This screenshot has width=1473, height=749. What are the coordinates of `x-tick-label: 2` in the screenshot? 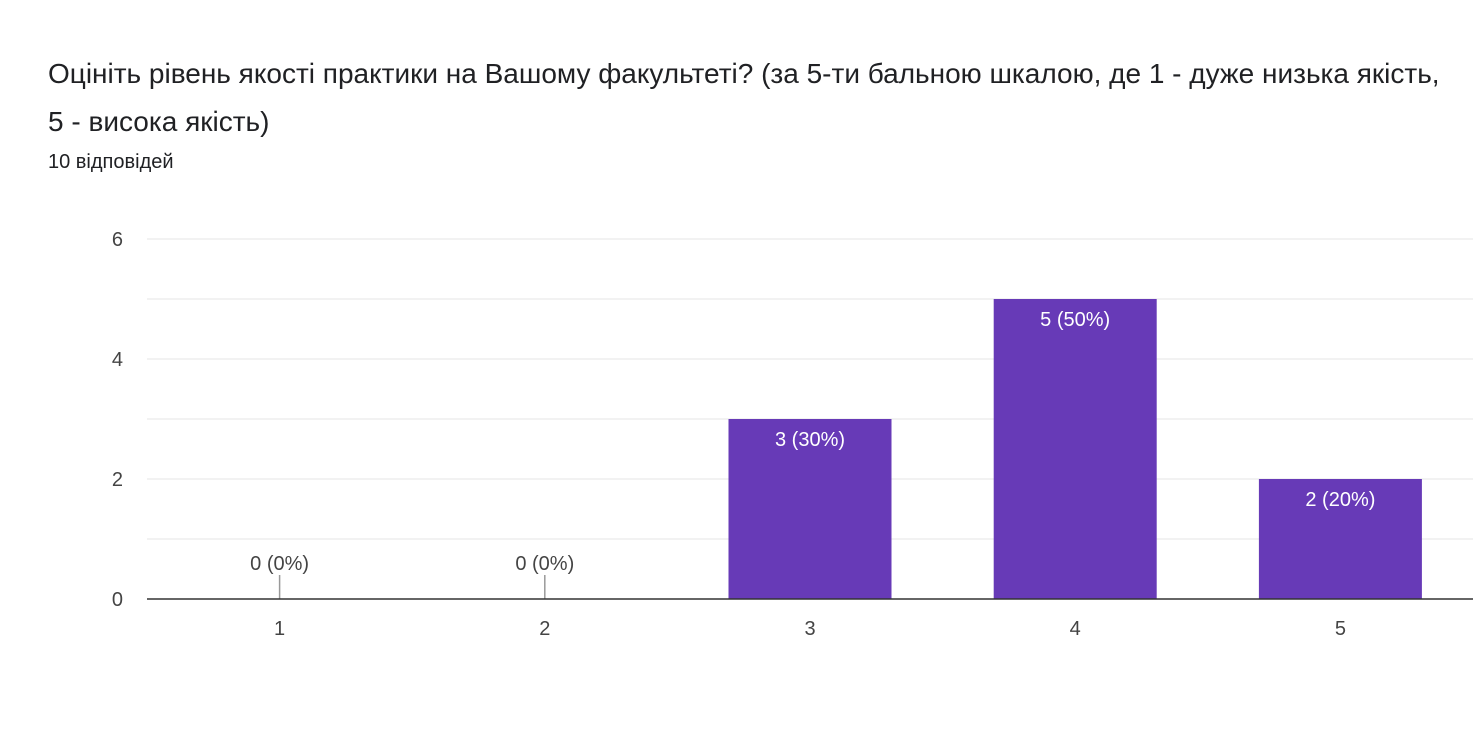 It's located at (544, 629).